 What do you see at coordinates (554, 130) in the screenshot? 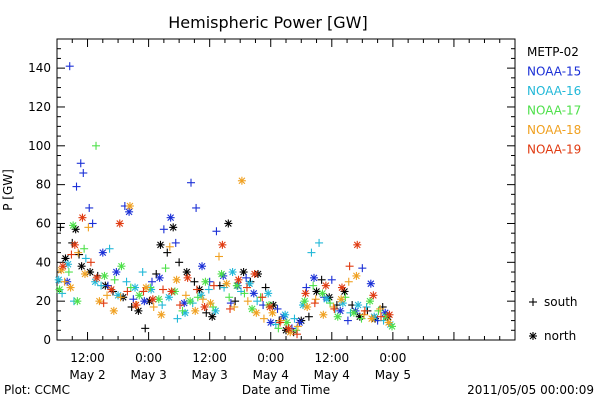
I see `legend-entry-noaa-18: NOAA-18` at bounding box center [554, 130].